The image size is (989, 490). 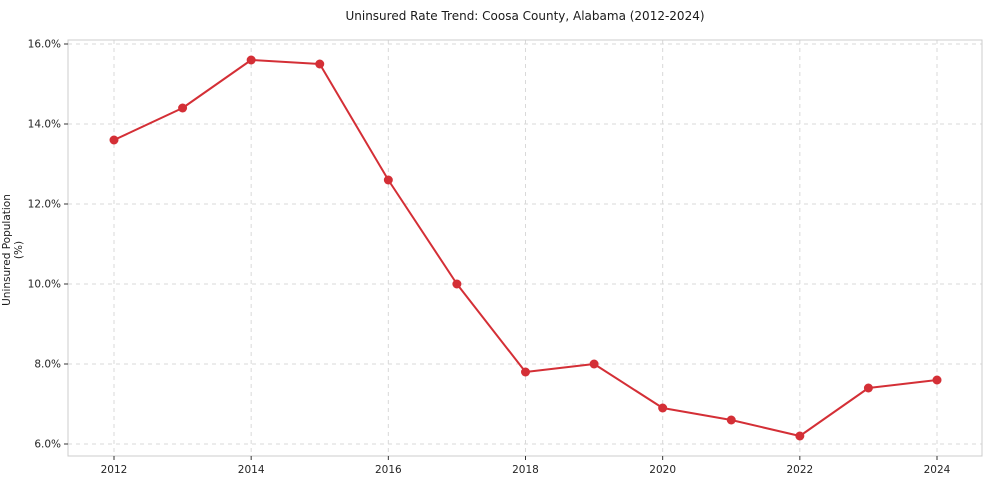 What do you see at coordinates (799, 470) in the screenshot?
I see `x-tick-label: 2022` at bounding box center [799, 470].